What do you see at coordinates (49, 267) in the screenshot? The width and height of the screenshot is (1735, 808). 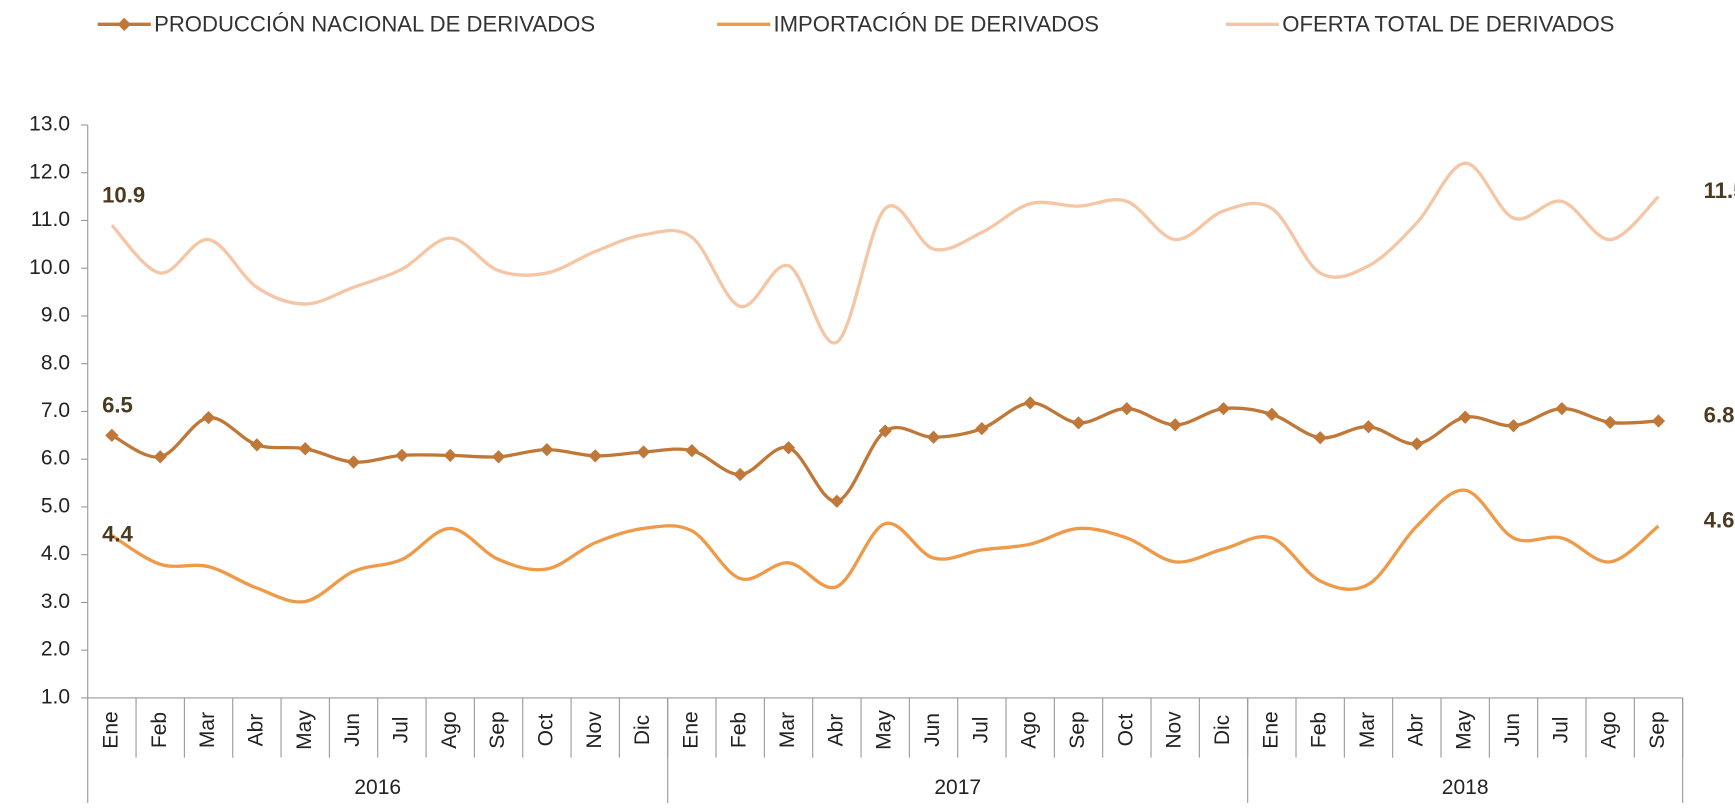 I see `y-tick-label: 10.0` at bounding box center [49, 267].